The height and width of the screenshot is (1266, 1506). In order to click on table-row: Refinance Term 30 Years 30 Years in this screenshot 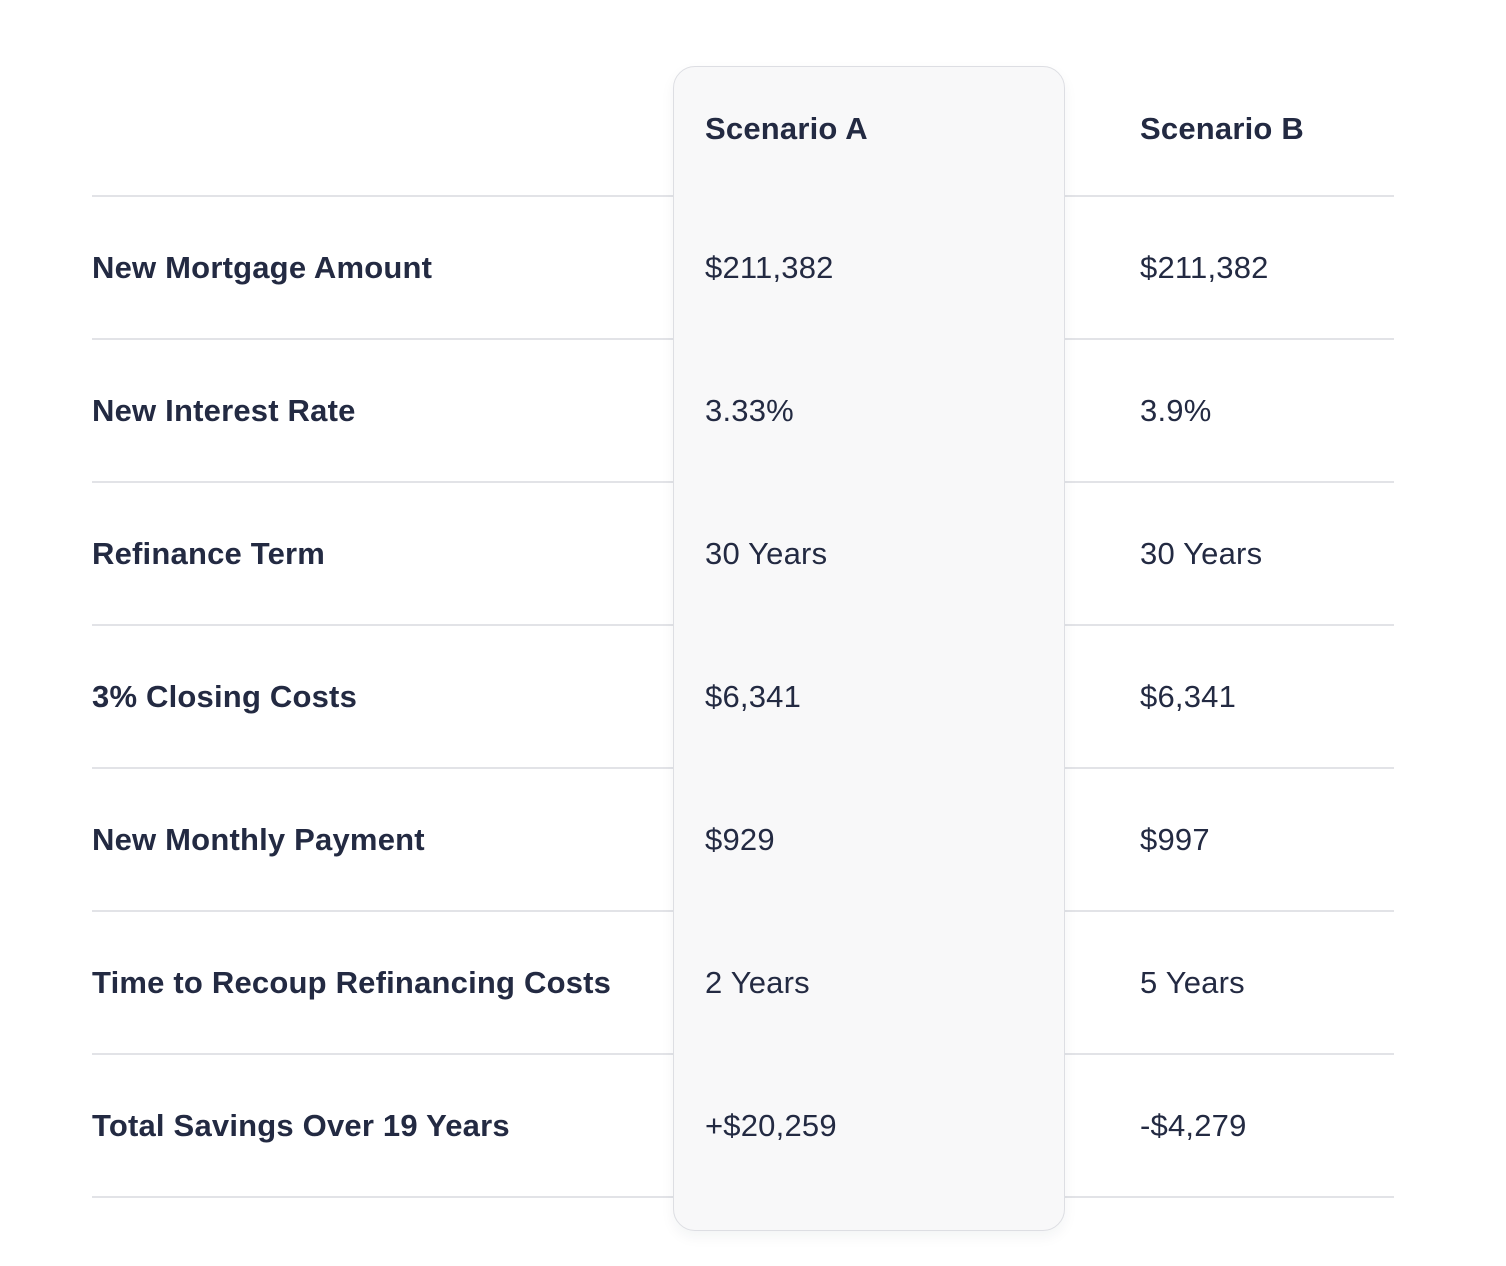, I will do `click(743, 553)`.